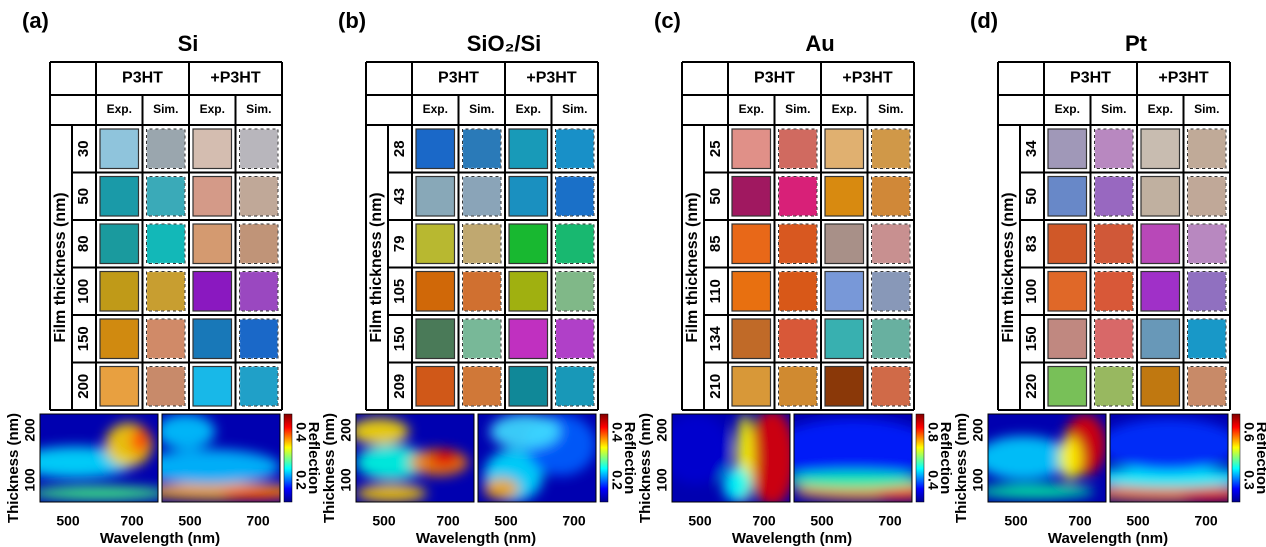  Describe the element at coordinates (399, 196) in the screenshot. I see `thickness-label: 43` at that location.